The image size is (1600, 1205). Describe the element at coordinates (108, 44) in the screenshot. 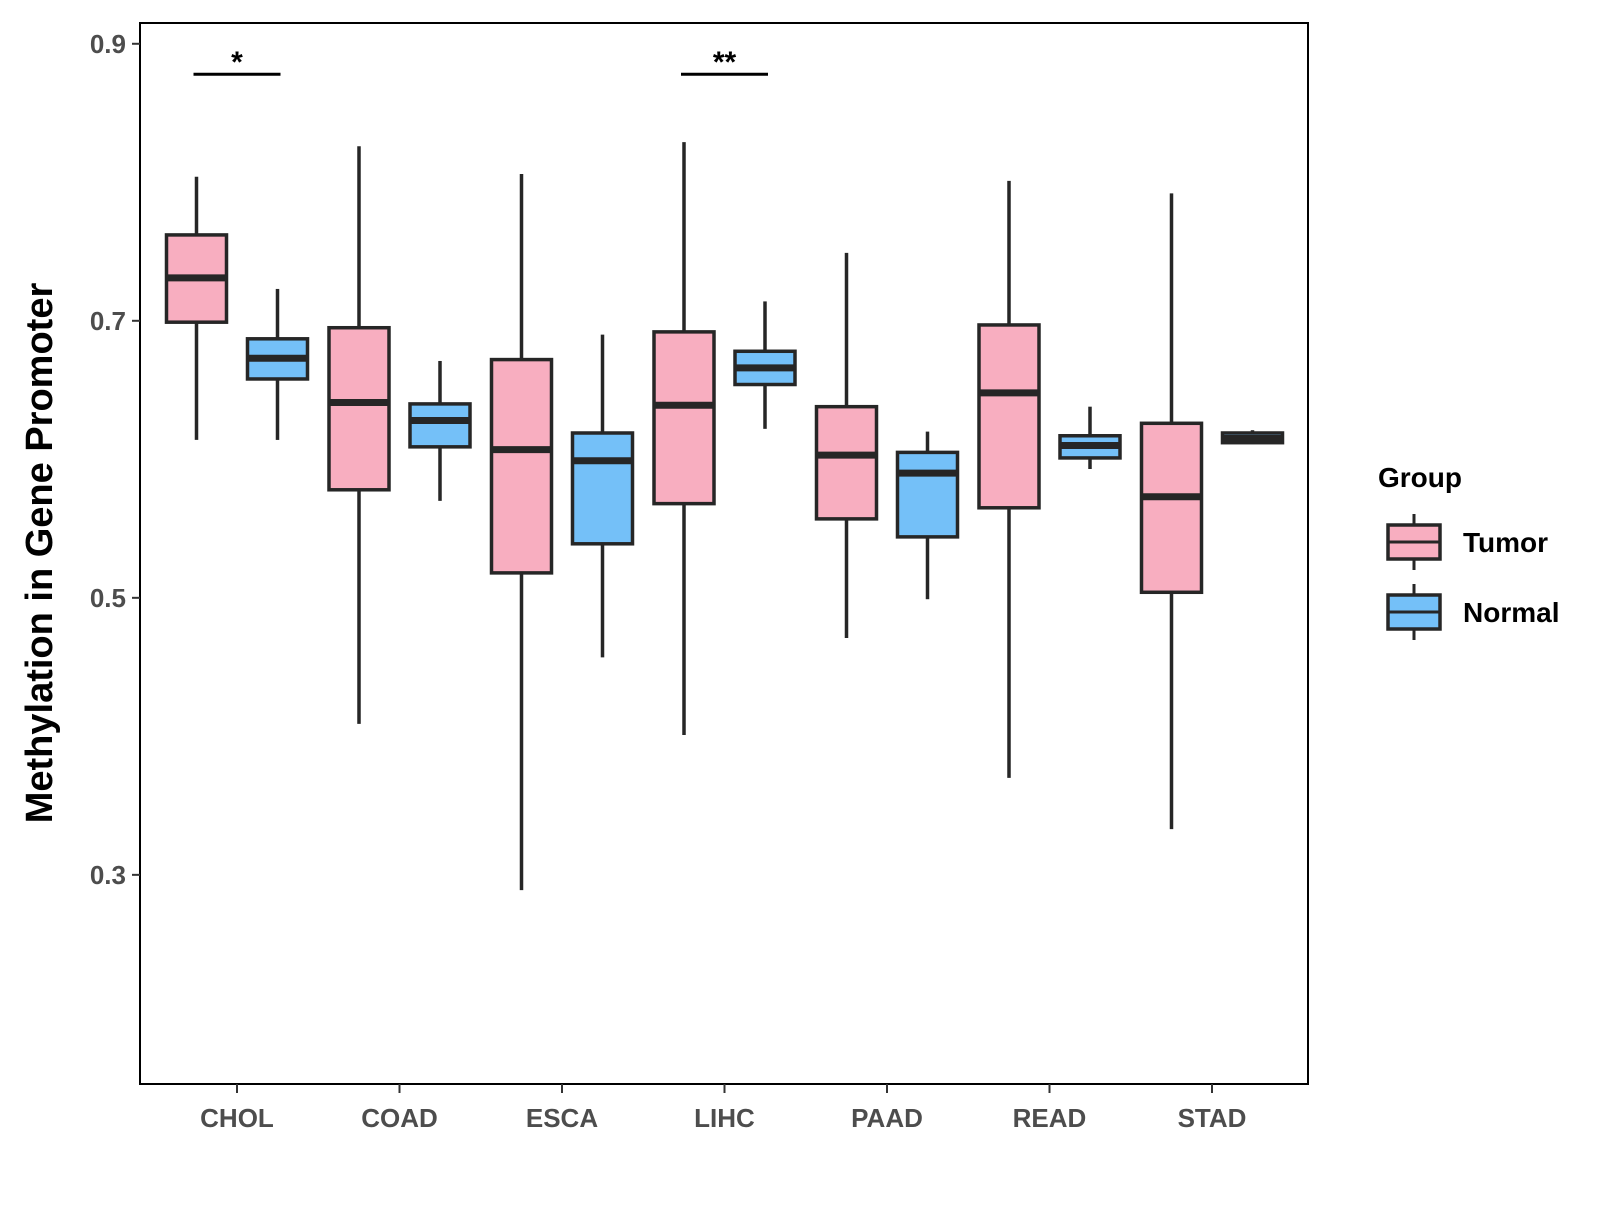

I see `y-tick-label: 0.9` at that location.